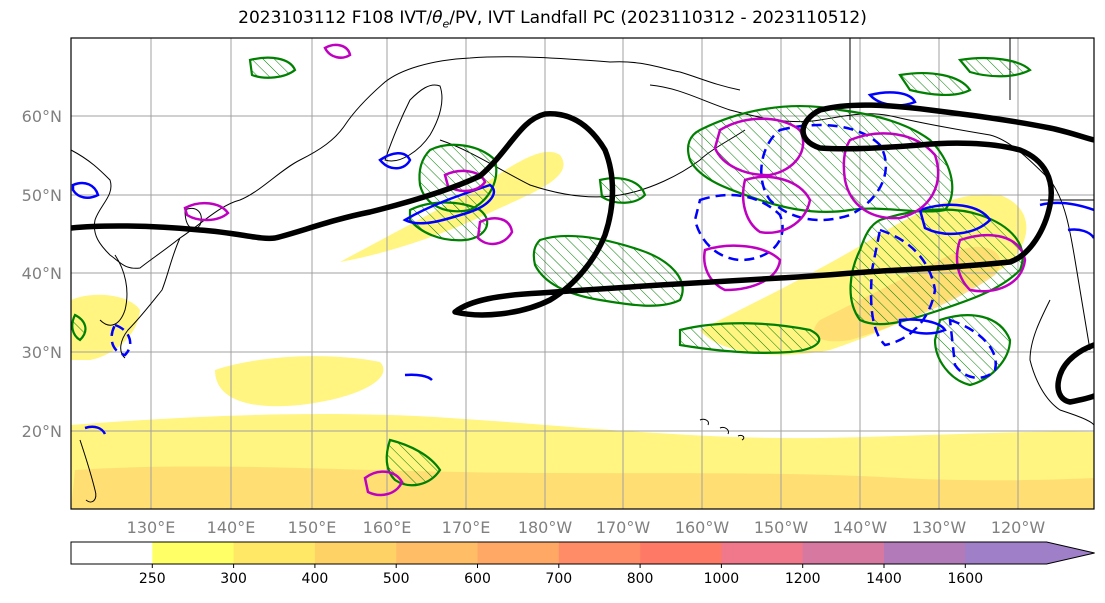 The image size is (1105, 603). Describe the element at coordinates (824, 172) in the screenshot. I see `blue-dashed-alaska` at that location.